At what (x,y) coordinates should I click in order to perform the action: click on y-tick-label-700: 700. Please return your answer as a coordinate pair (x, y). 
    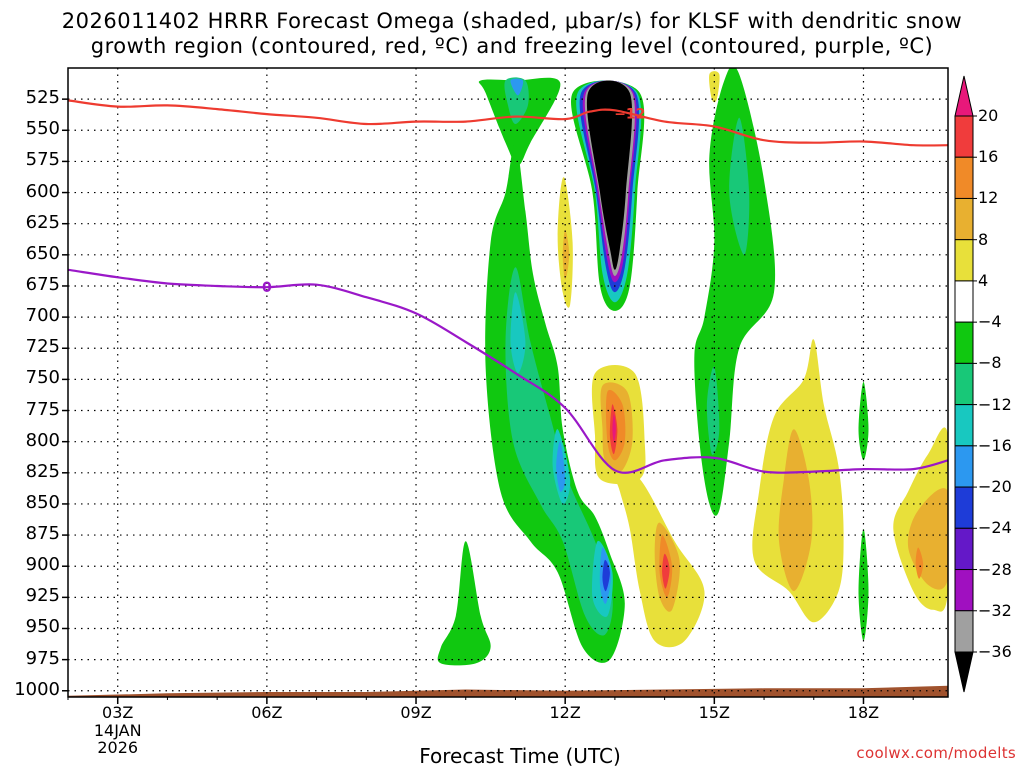
    Looking at the image, I should click on (42, 316).